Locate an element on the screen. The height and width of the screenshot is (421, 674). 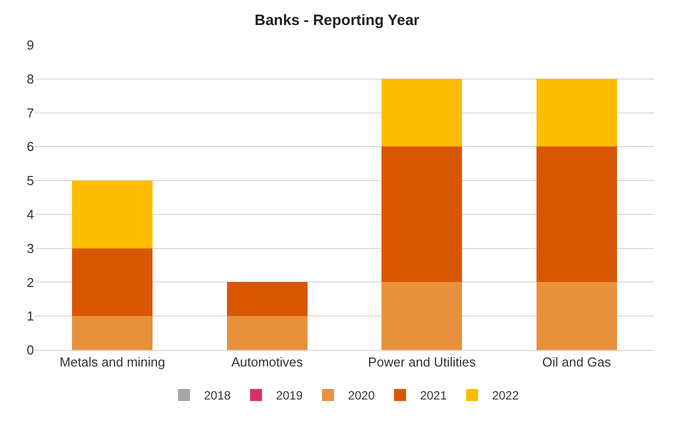
y-tick-label: 8 is located at coordinates (30, 78).